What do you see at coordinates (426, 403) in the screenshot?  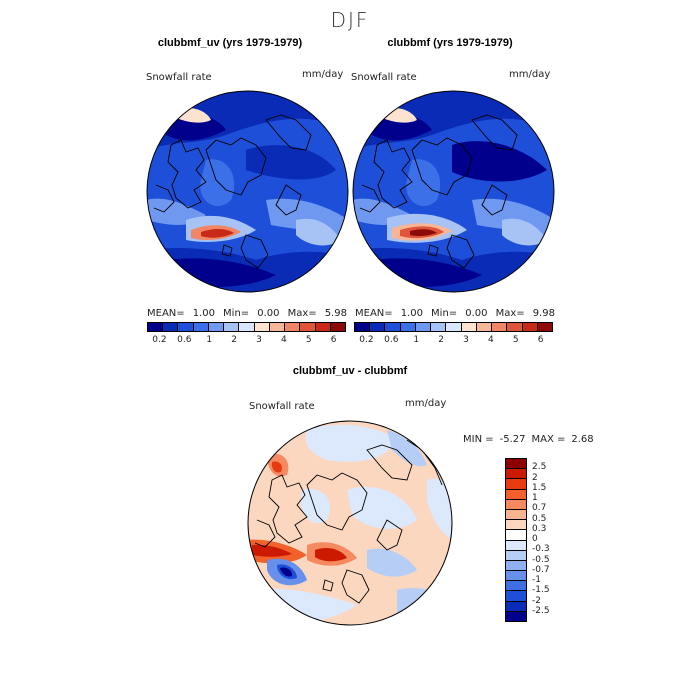 I see `diff-units-label: mm/day` at bounding box center [426, 403].